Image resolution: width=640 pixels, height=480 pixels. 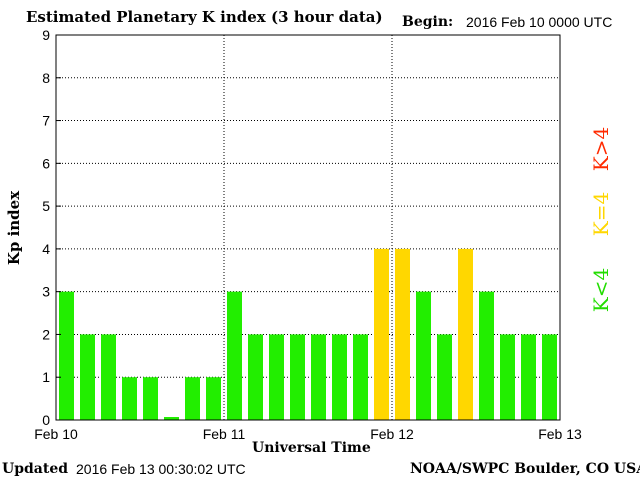 What do you see at coordinates (539, 22) in the screenshot?
I see `begin-value: 2016 Feb 10 0000 UTC` at bounding box center [539, 22].